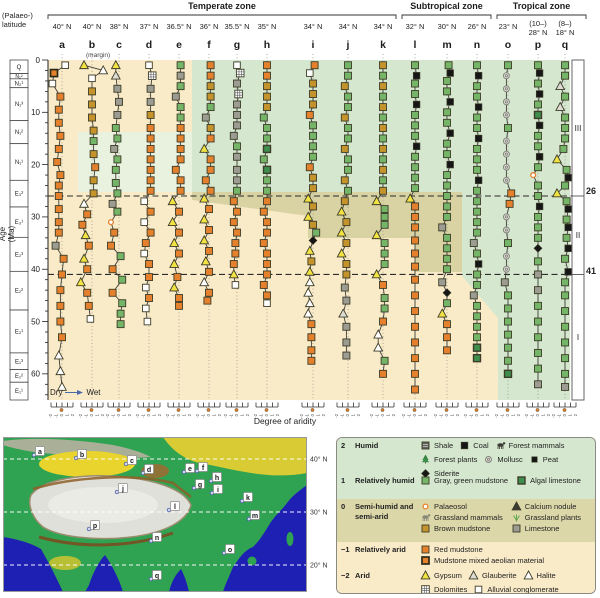 This screenshot has height=598, width=600. I want to click on legend-value: −1, so click(345, 549).